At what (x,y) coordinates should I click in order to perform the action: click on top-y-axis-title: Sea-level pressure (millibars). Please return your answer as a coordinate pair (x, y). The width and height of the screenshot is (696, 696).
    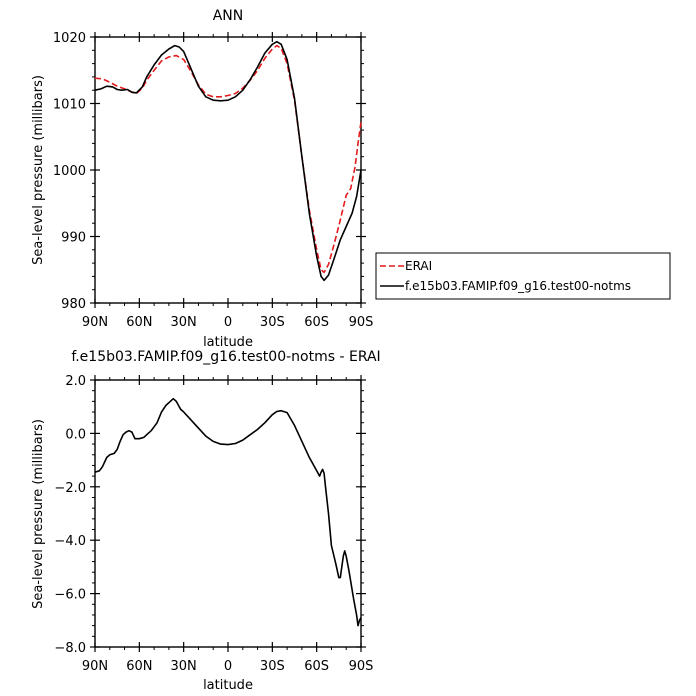
    Looking at the image, I should click on (38, 170).